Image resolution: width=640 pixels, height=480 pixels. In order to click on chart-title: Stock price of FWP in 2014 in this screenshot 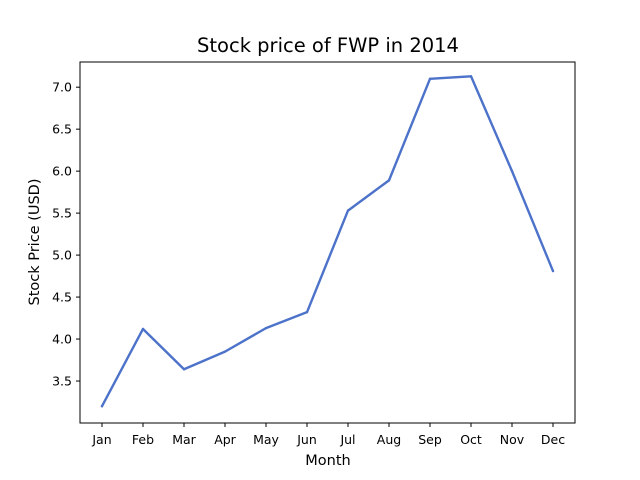, I will do `click(328, 45)`.